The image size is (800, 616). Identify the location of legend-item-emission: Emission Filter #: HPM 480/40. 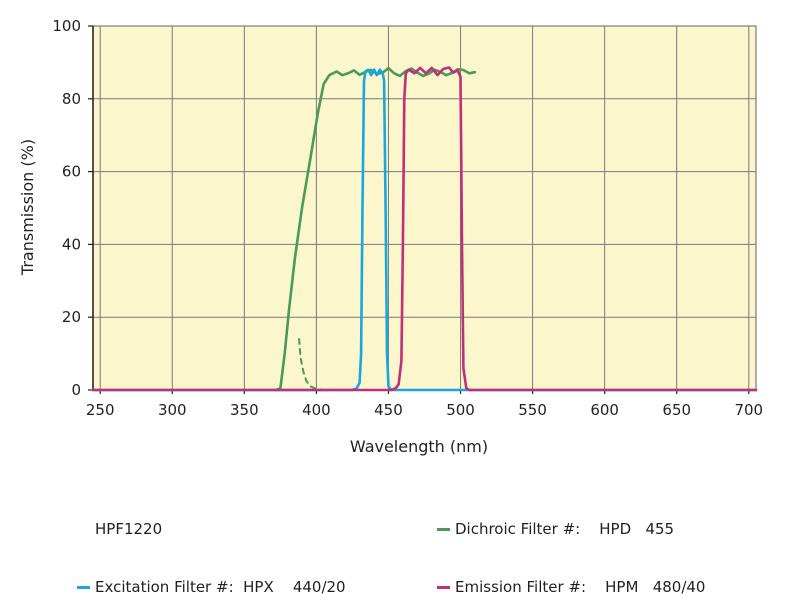
(571, 587).